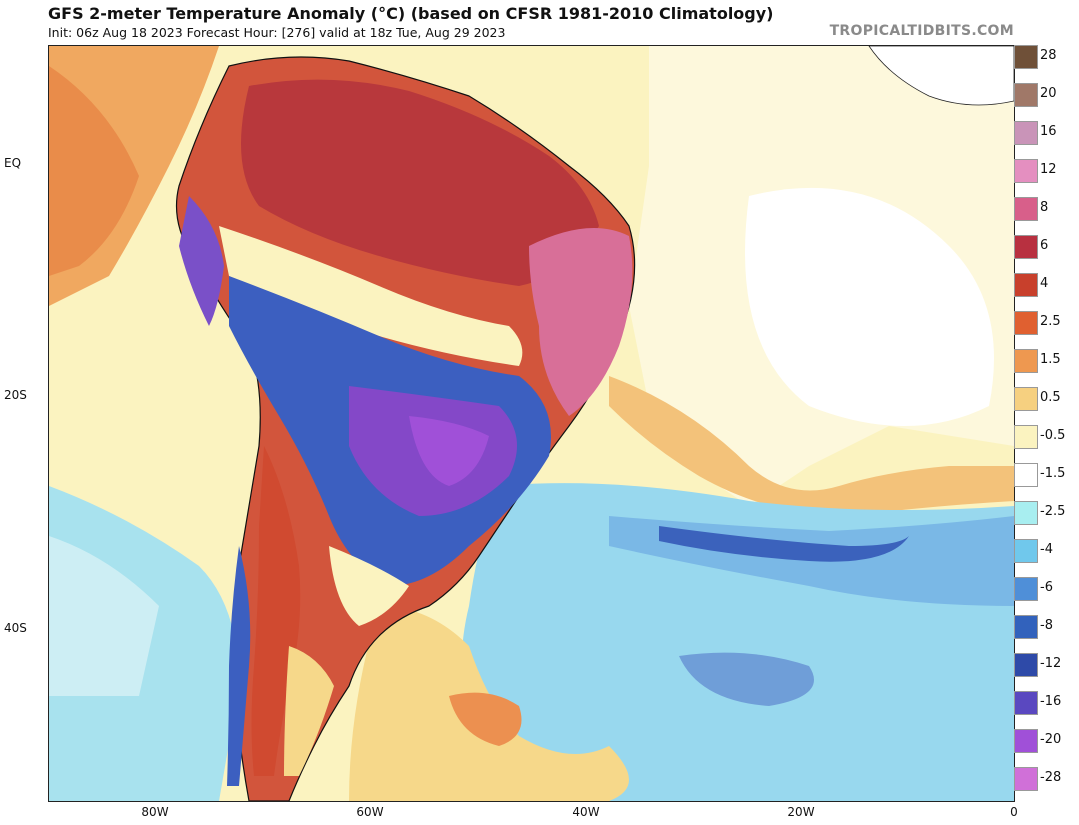 The image size is (1079, 825). What do you see at coordinates (1044, 283) in the screenshot?
I see `colorbar-label: 4` at bounding box center [1044, 283].